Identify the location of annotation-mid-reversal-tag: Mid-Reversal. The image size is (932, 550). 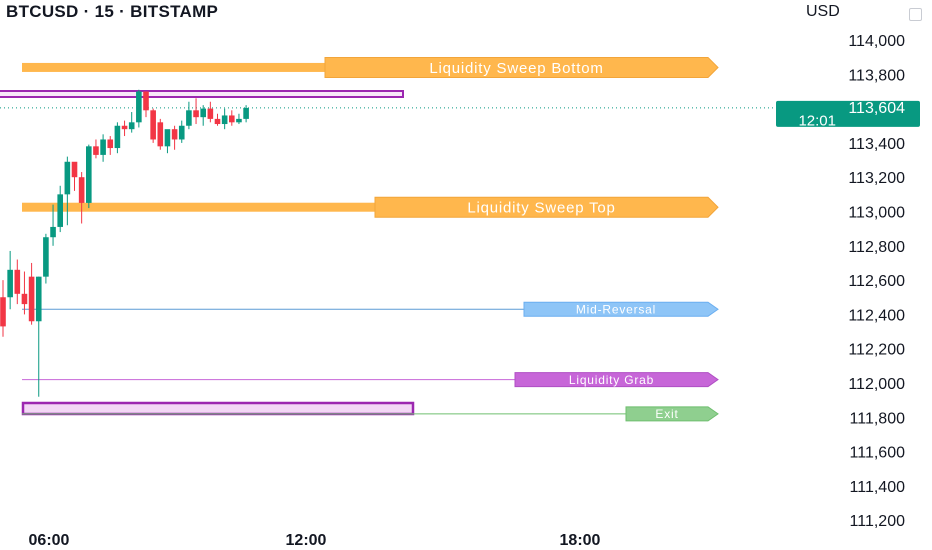
(621, 309).